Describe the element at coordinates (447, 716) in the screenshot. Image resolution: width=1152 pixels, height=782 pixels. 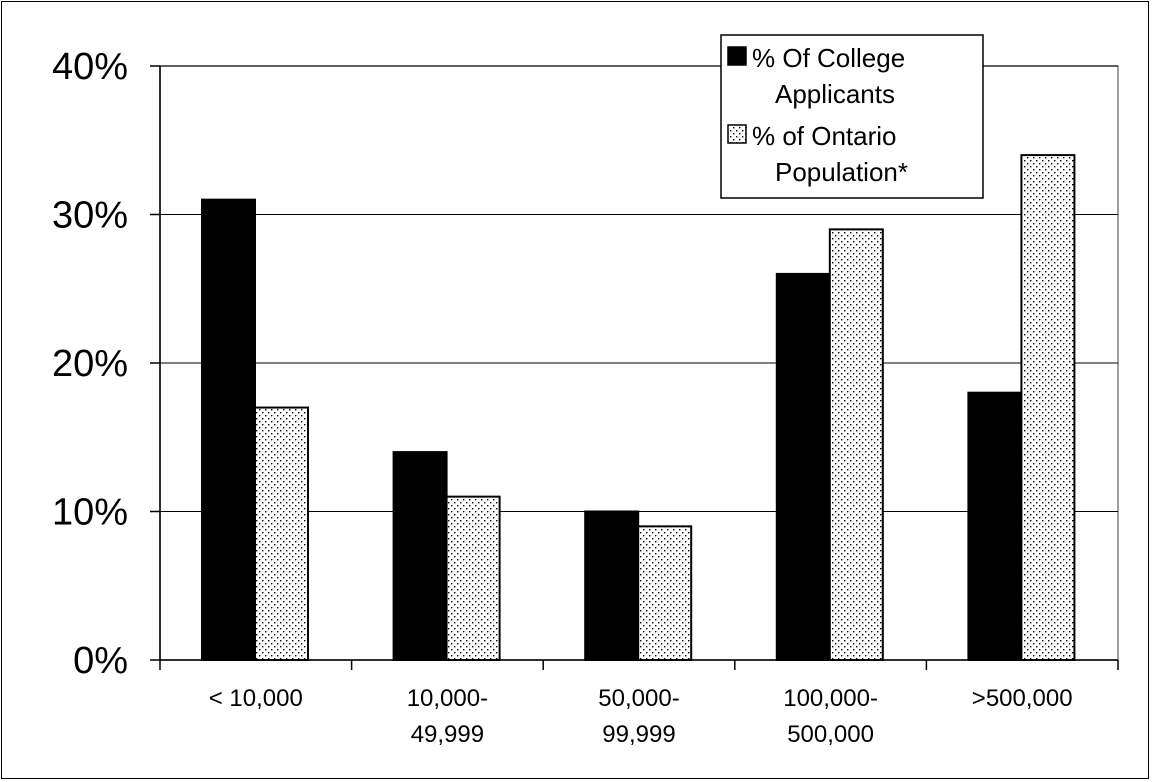
I see `x-tick-label: 10,000-49,999` at that location.